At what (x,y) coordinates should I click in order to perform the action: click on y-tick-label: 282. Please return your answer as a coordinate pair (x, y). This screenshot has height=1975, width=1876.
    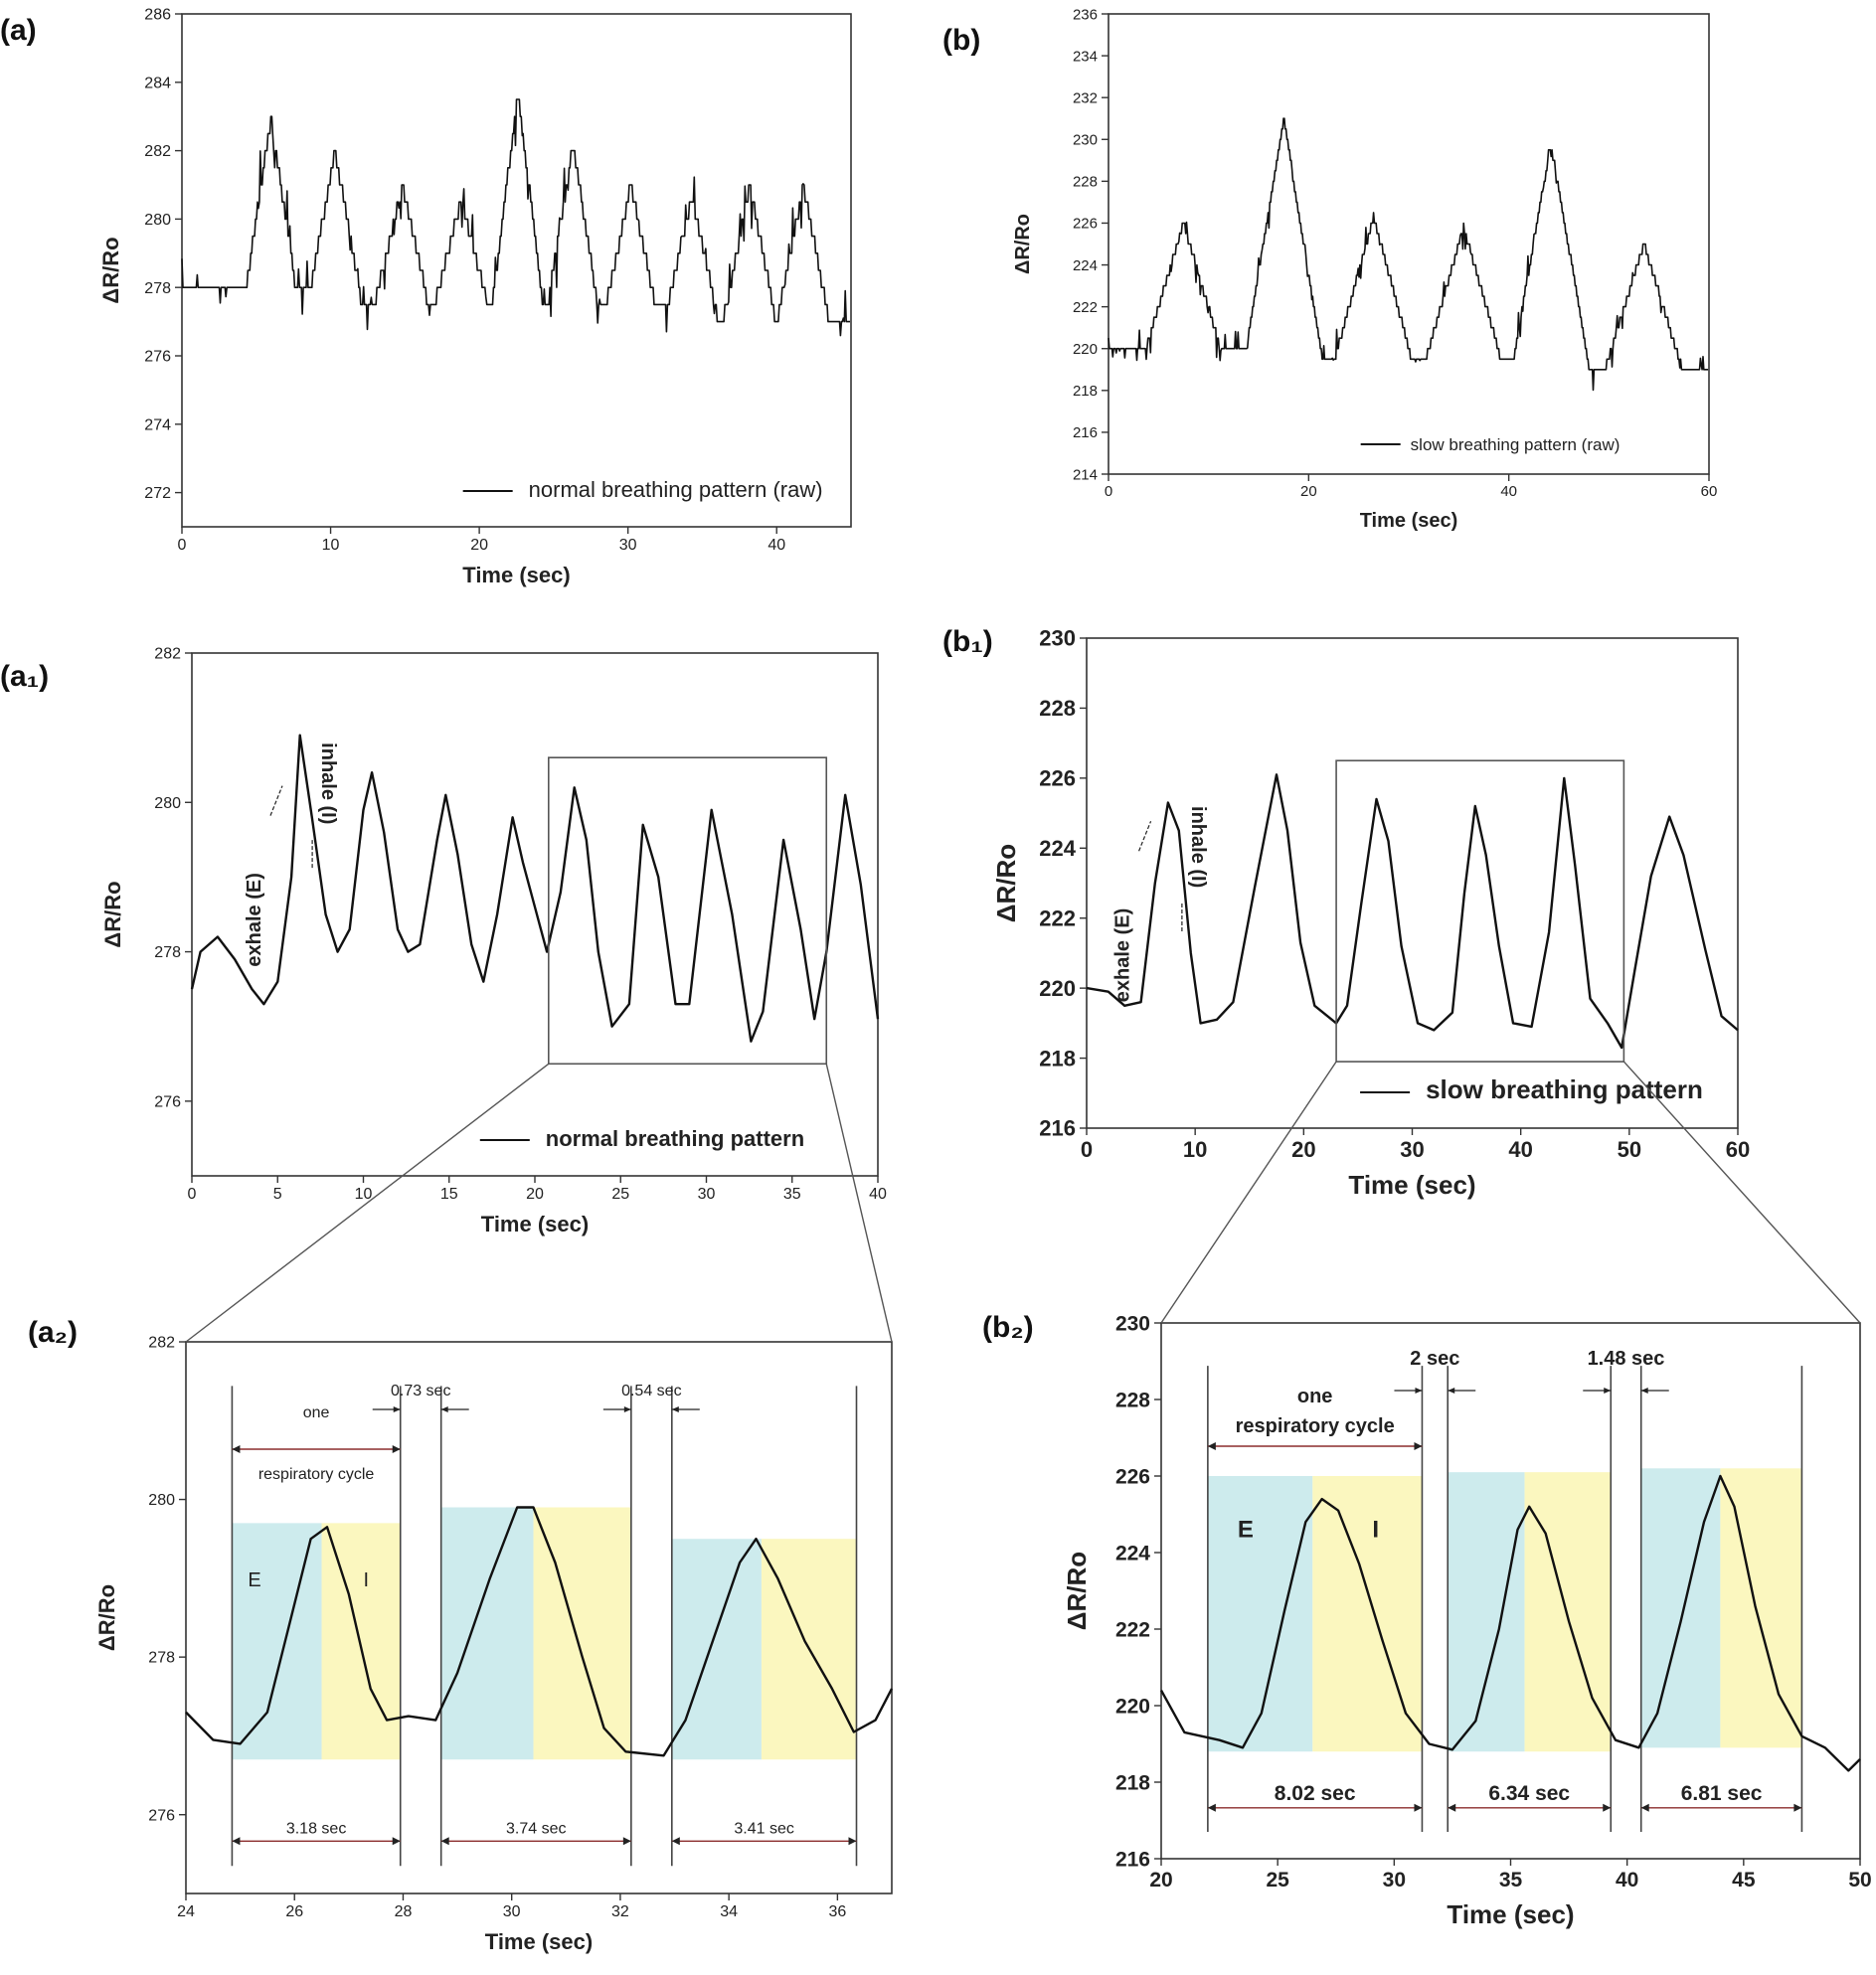
    Looking at the image, I should click on (161, 1343).